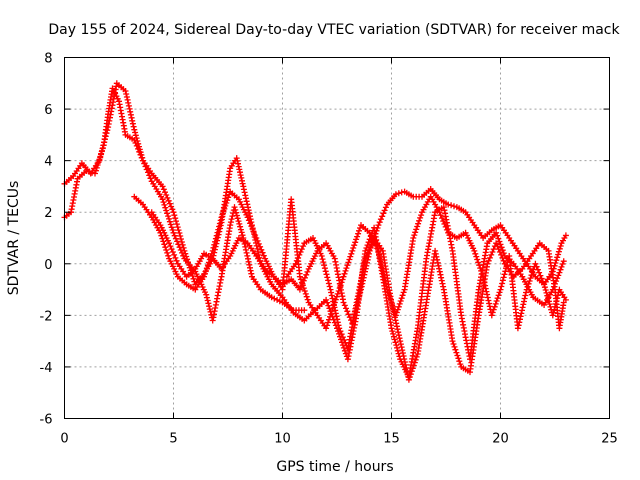 This screenshot has height=480, width=640. Describe the element at coordinates (48, 110) in the screenshot. I see `y-tick-label: 6` at that location.